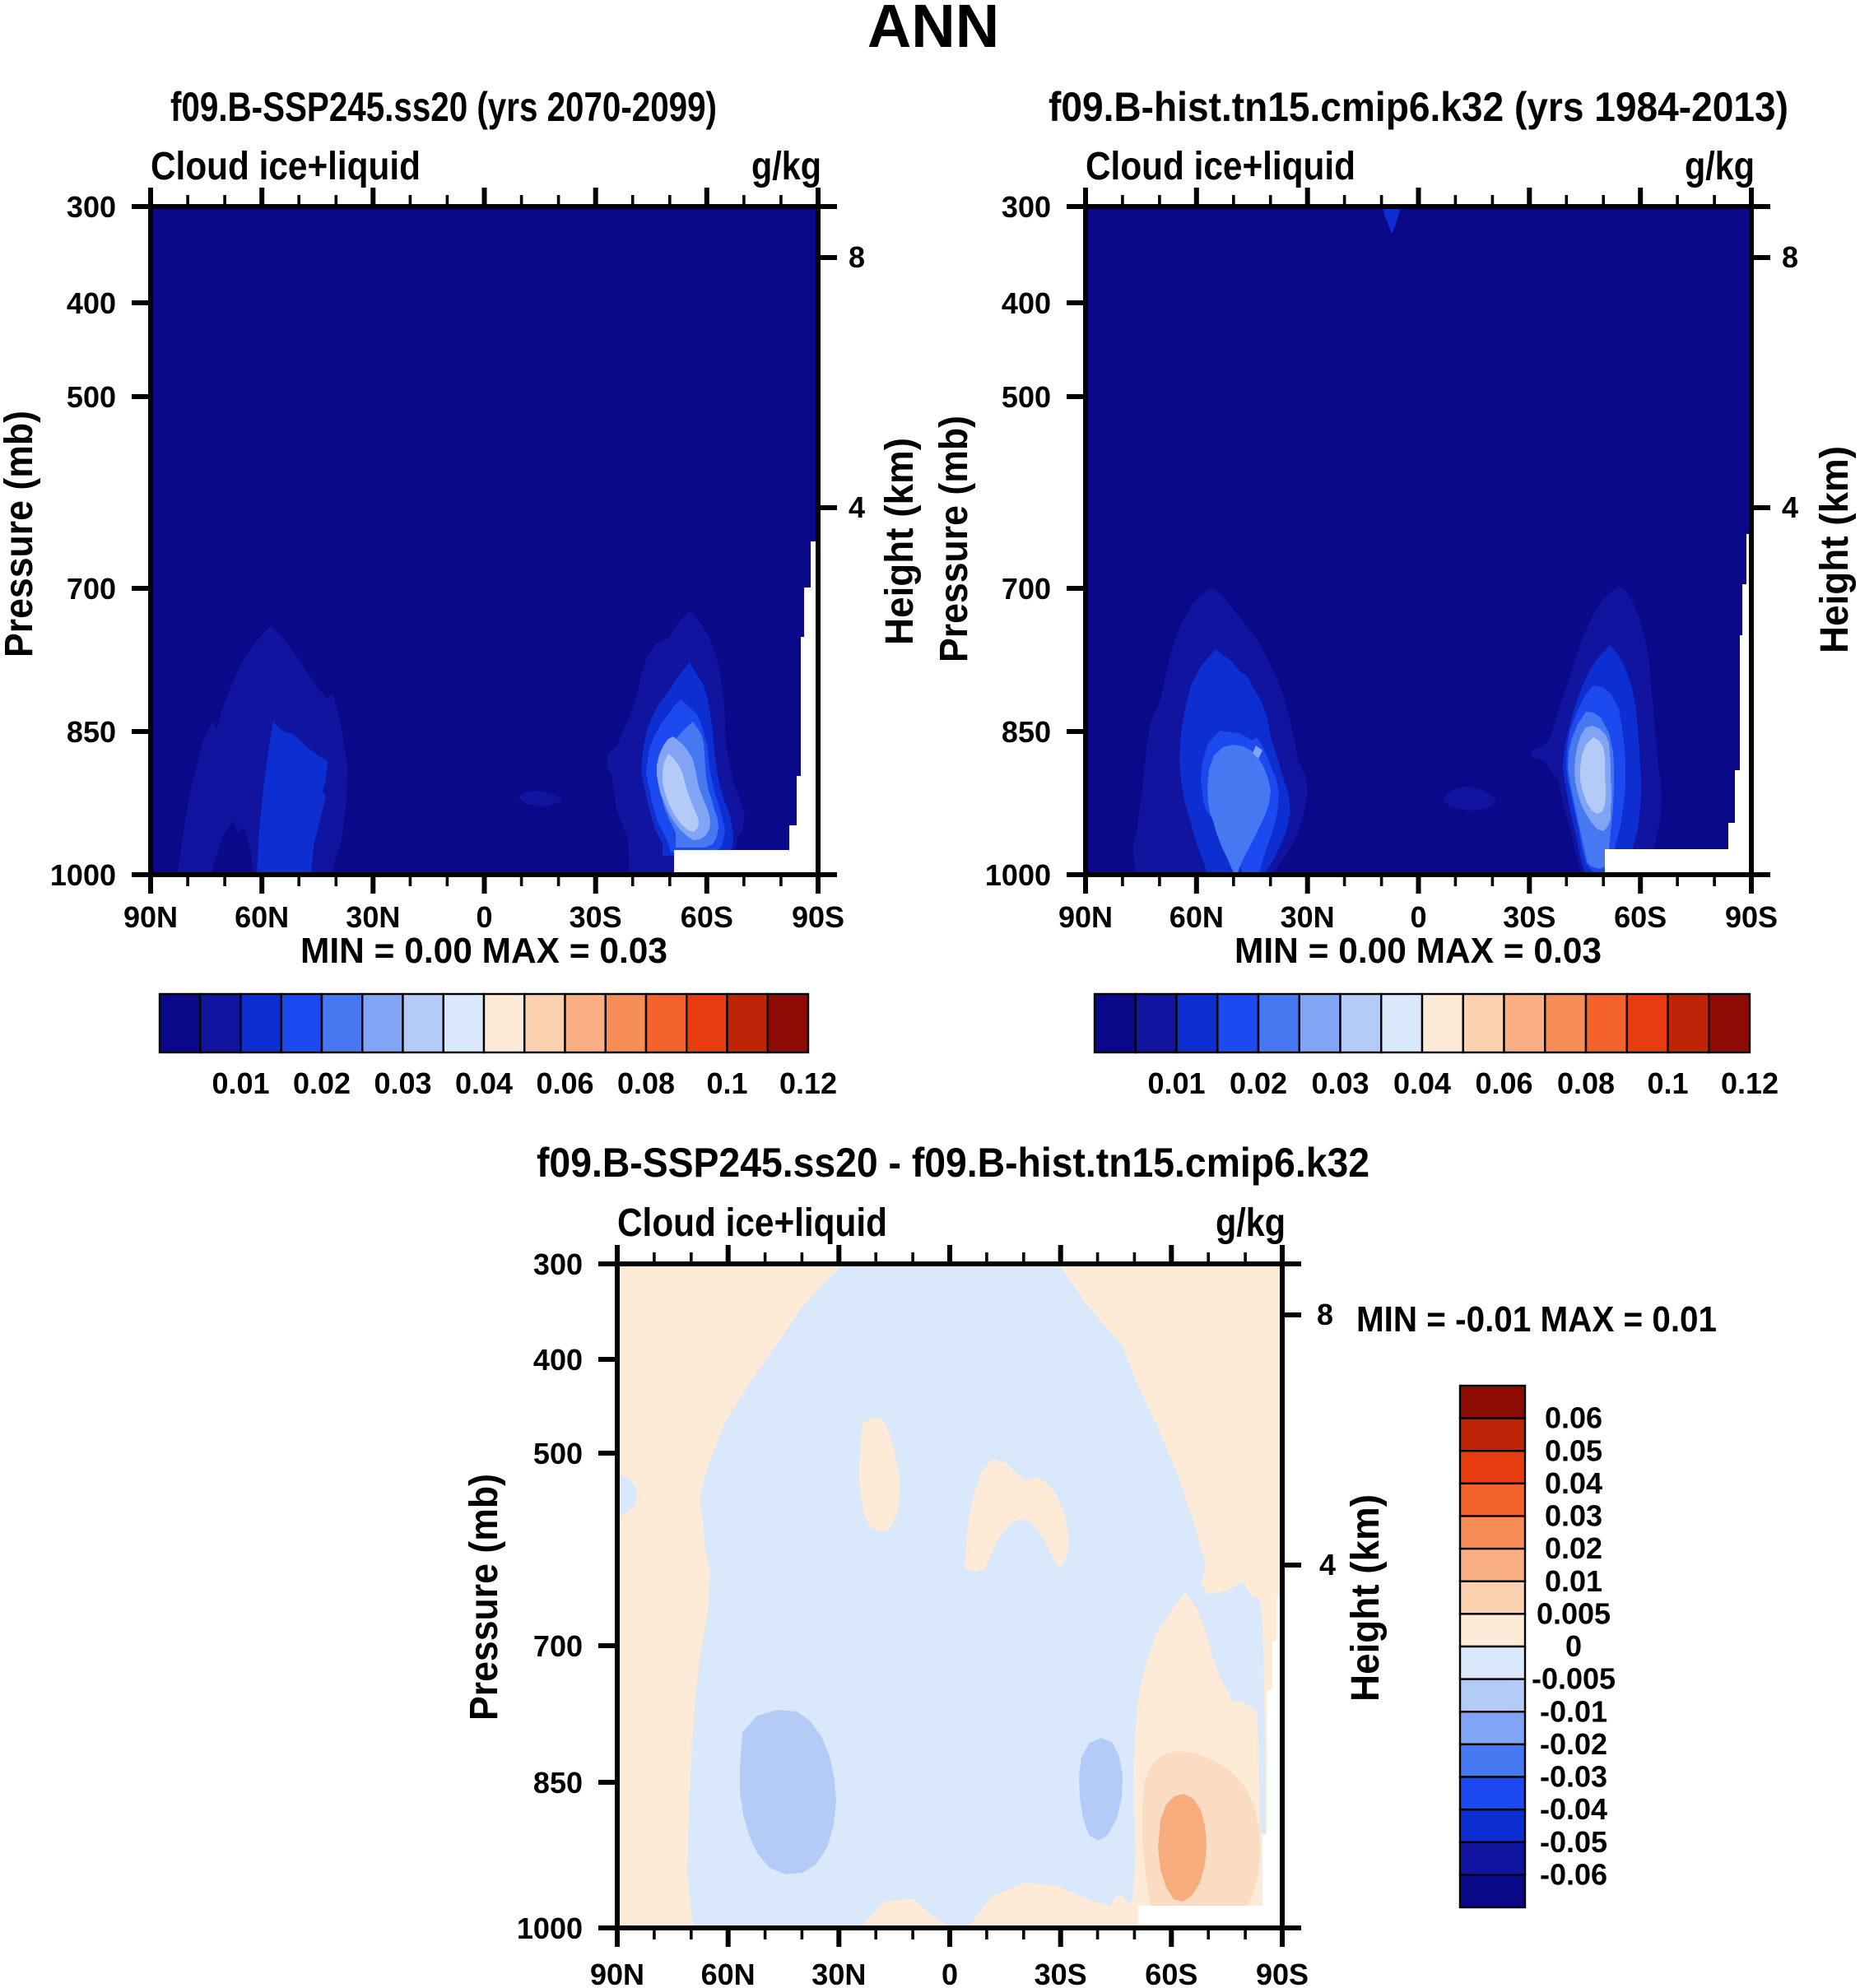  What do you see at coordinates (1573, 1874) in the screenshot?
I see `svg-text: -0.06` at bounding box center [1573, 1874].